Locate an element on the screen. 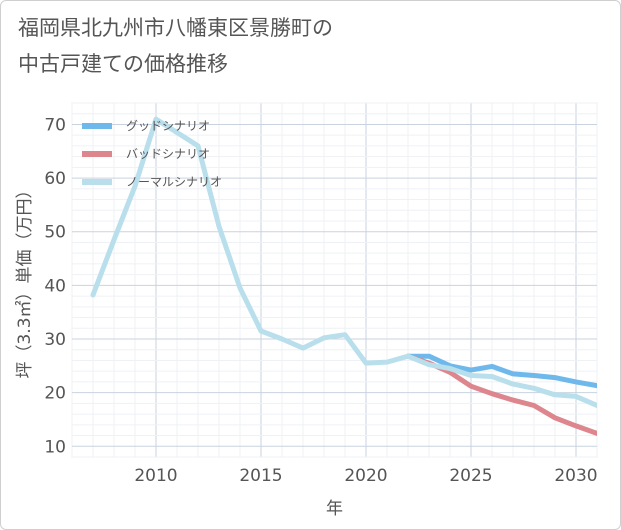  y-tick-label: 30 is located at coordinates (55, 340).